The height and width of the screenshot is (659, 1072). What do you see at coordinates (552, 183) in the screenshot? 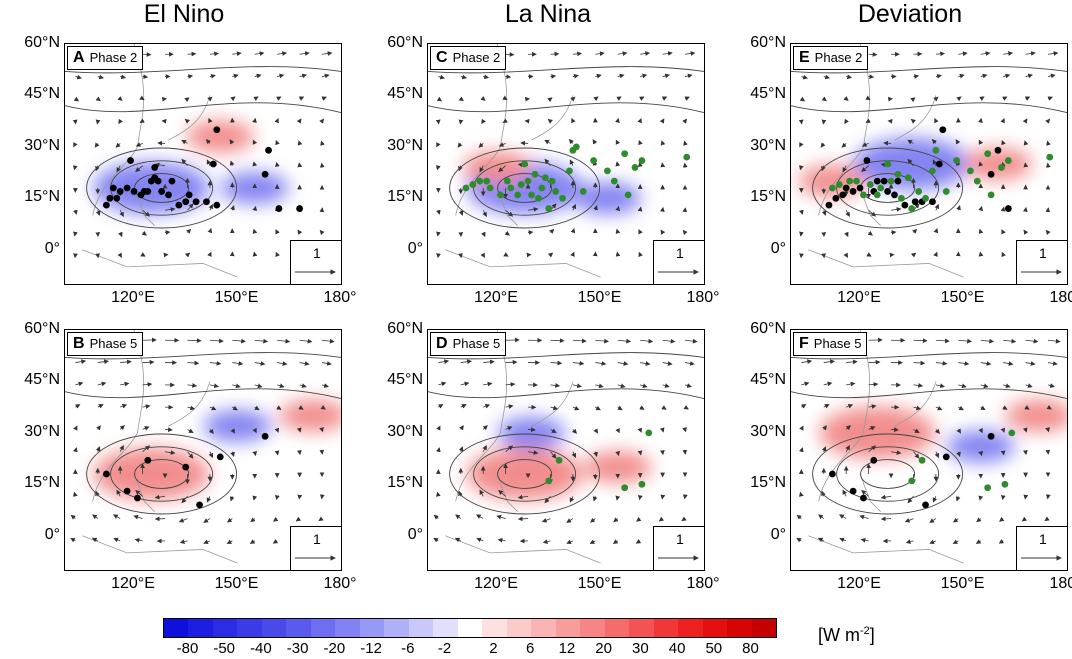
I see `anomaly-shading` at bounding box center [552, 183].